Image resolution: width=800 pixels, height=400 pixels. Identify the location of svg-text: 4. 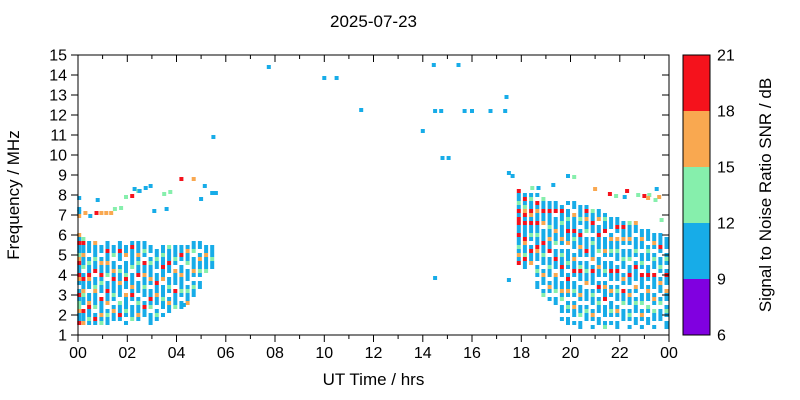
(62, 276).